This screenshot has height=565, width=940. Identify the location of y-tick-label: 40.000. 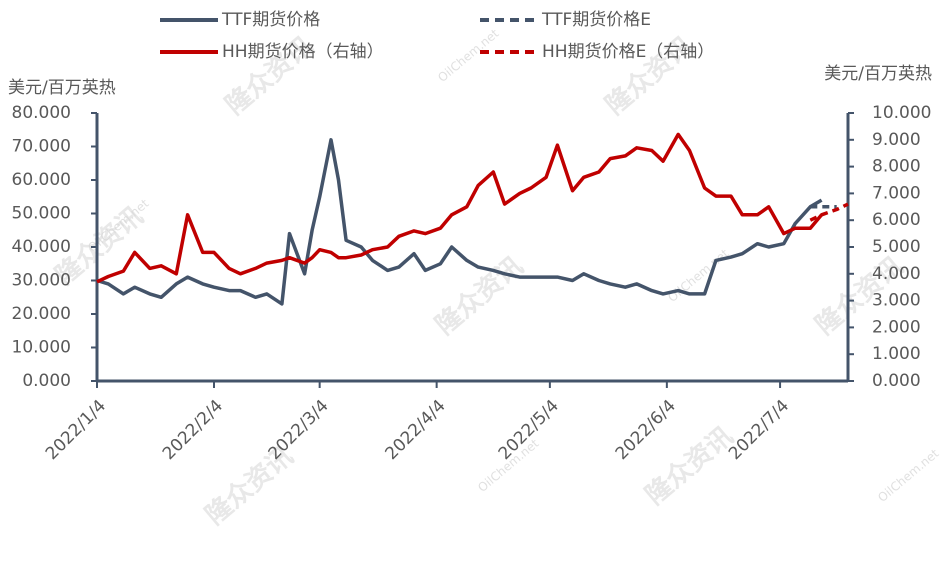
(41, 247).